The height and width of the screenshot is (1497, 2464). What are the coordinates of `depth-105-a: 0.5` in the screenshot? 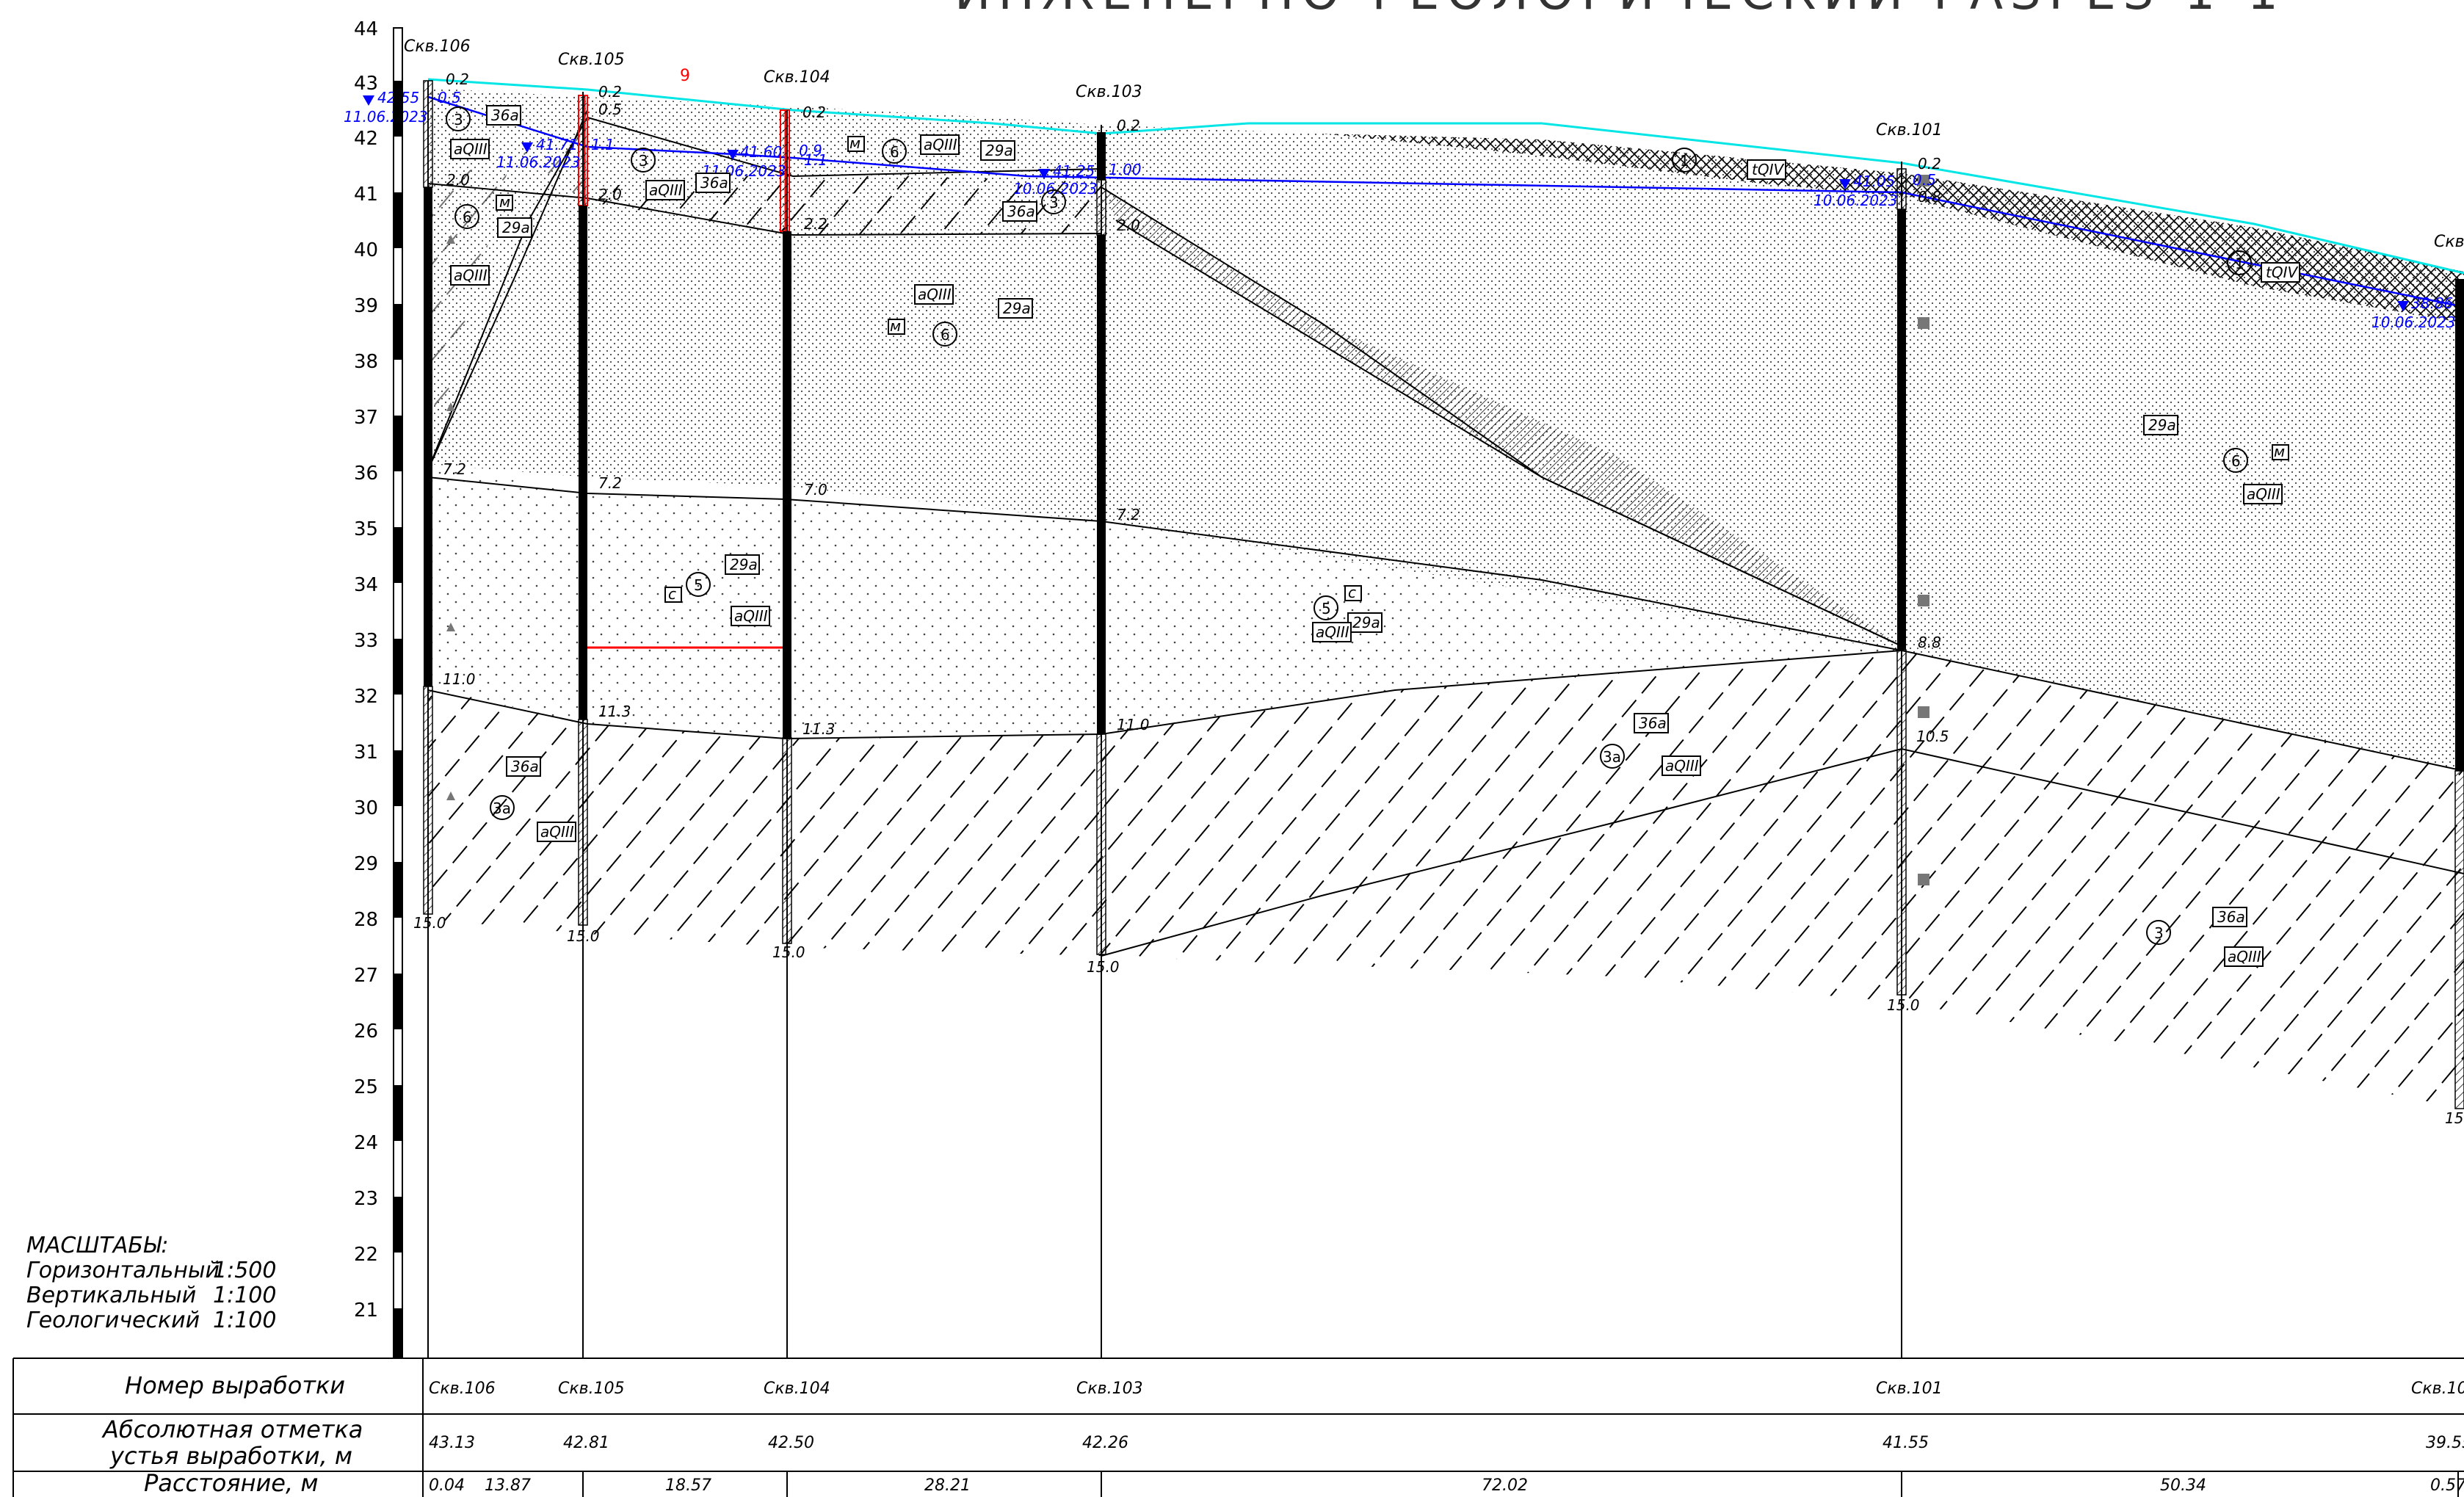 It's located at (610, 109).